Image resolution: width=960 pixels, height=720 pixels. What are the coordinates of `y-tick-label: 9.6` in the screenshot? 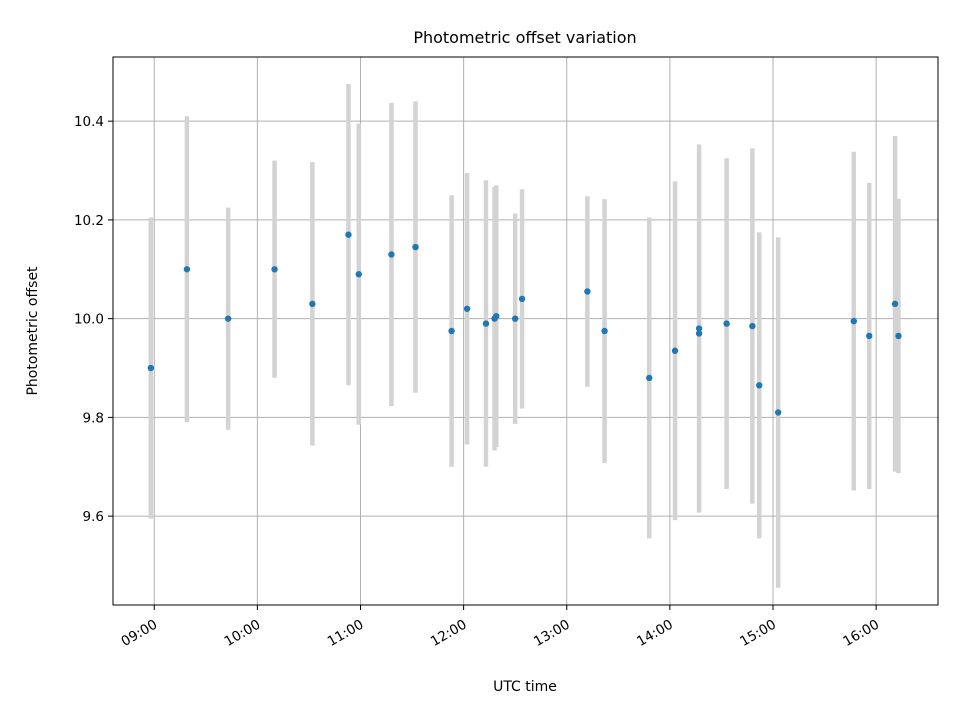 It's located at (93, 517).